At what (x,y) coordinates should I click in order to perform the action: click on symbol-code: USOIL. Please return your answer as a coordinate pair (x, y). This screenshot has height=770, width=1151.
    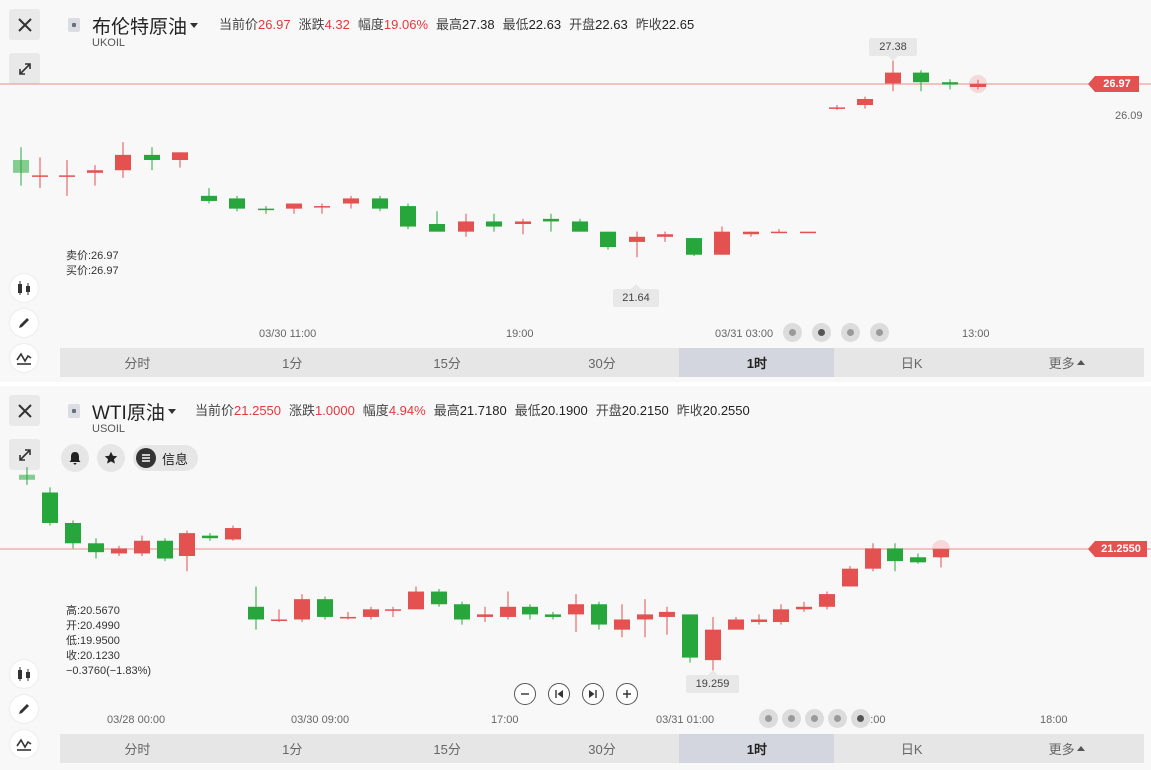
    Looking at the image, I should click on (109, 429).